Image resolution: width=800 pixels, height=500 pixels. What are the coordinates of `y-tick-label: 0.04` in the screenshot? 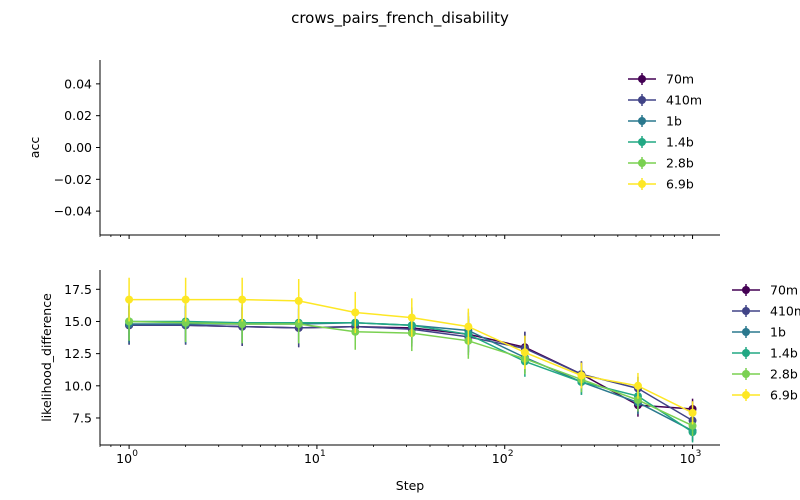 It's located at (78, 83).